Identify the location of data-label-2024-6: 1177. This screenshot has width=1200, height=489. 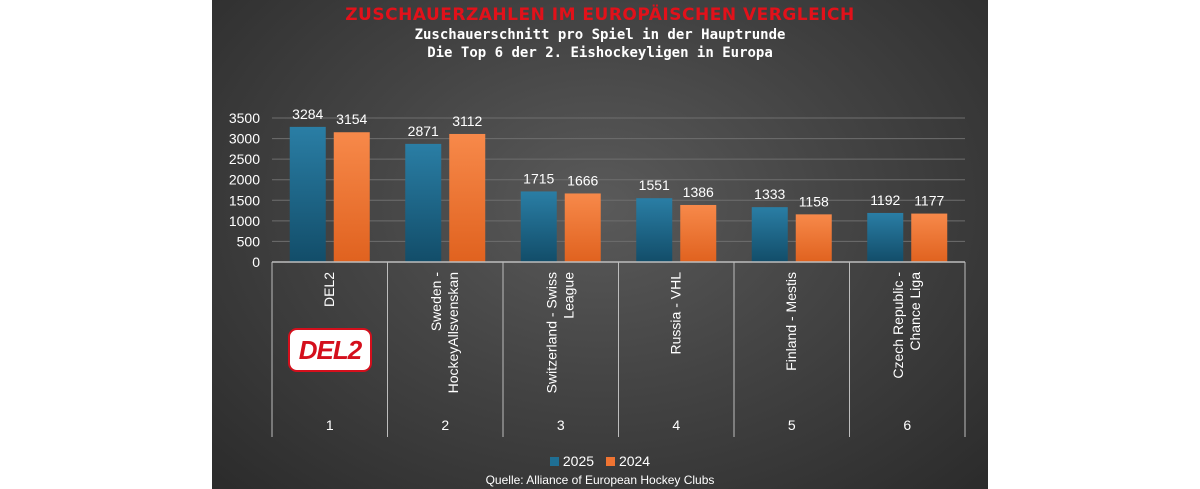
(929, 201).